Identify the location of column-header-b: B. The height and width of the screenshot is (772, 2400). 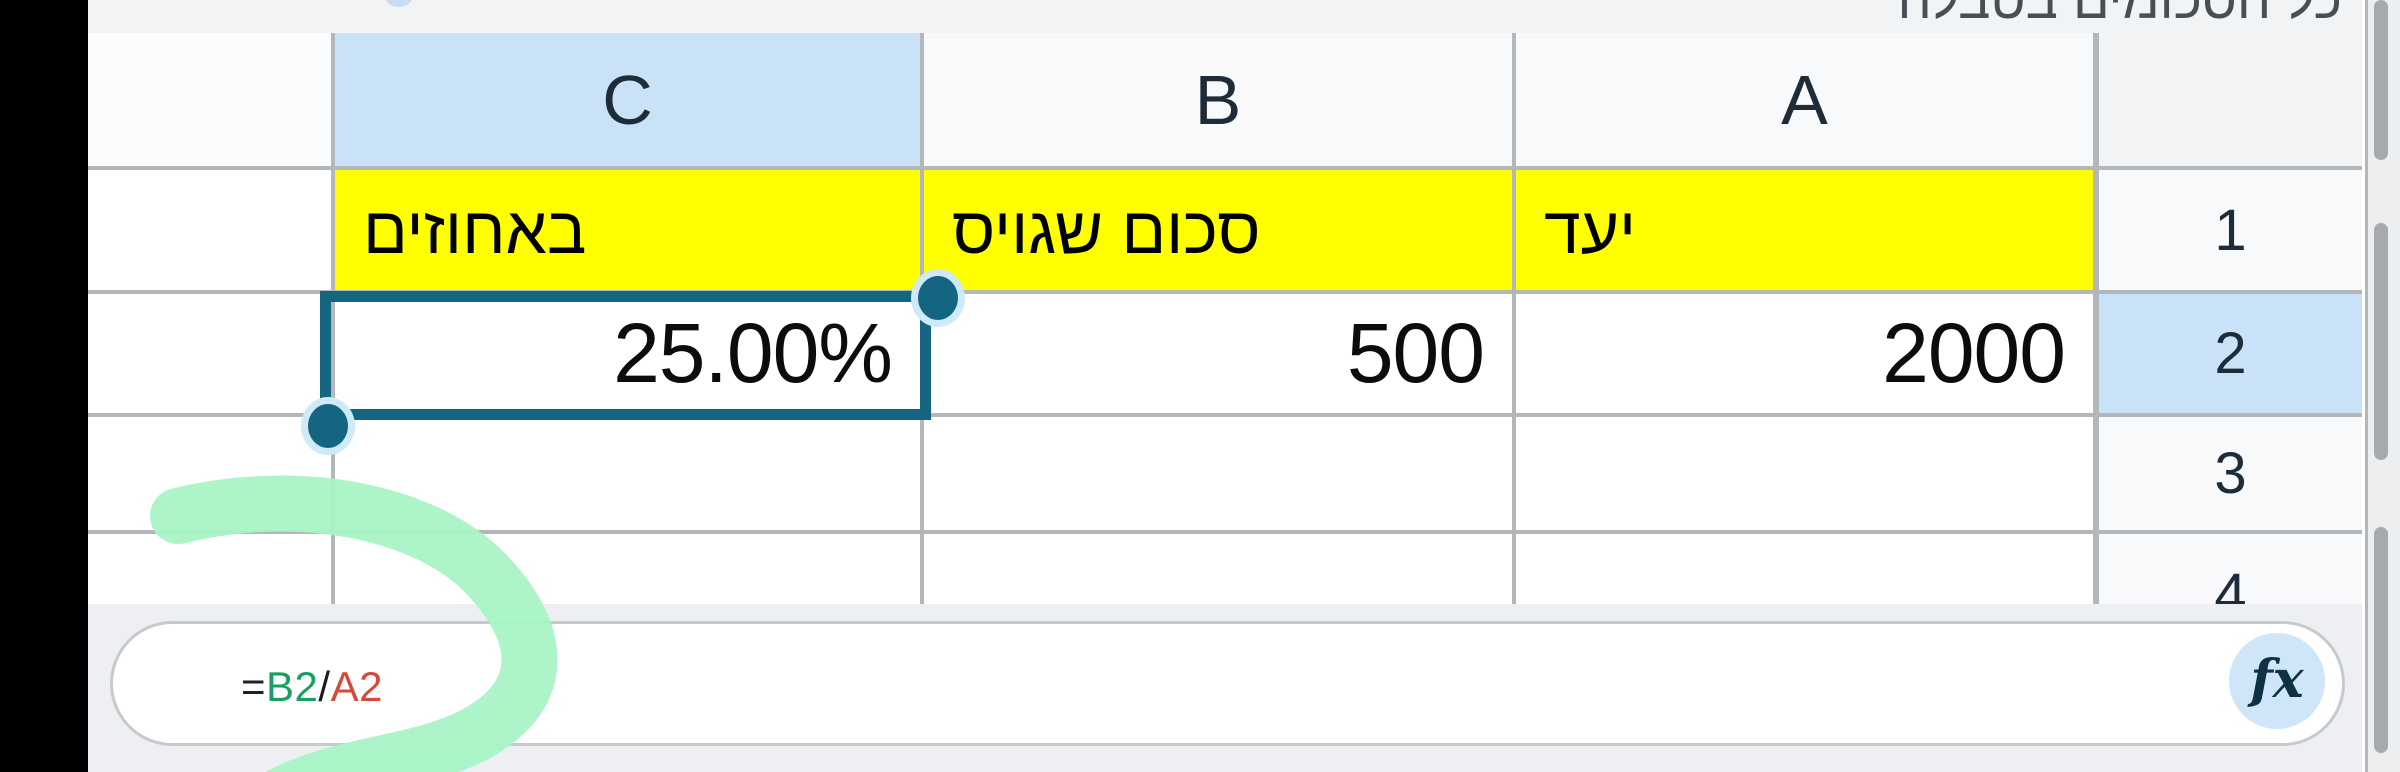
(1218, 99).